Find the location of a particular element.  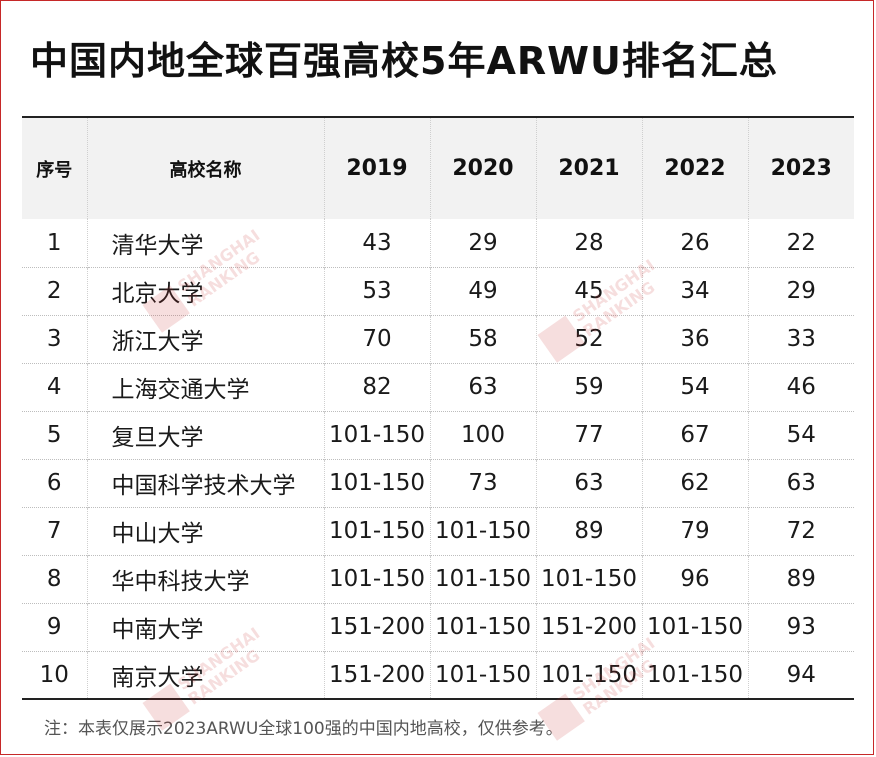

cell-rank-2023: 54 is located at coordinates (800, 435).